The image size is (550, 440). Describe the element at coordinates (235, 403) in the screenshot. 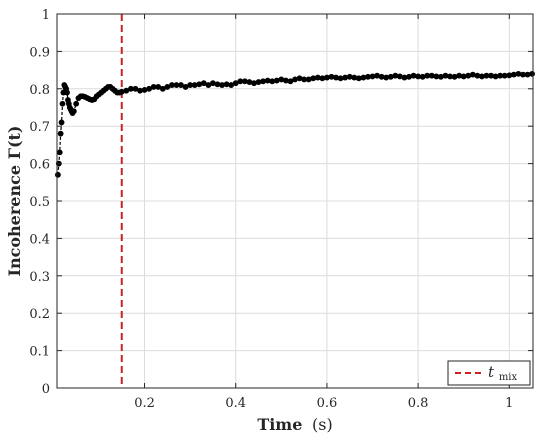

I see `x-tick-label: 0.4` at that location.